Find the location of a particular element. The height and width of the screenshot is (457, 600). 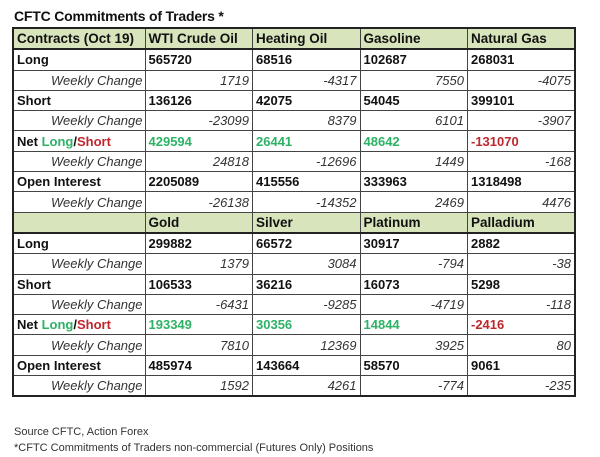

value-cell: 333963 is located at coordinates (413, 182).